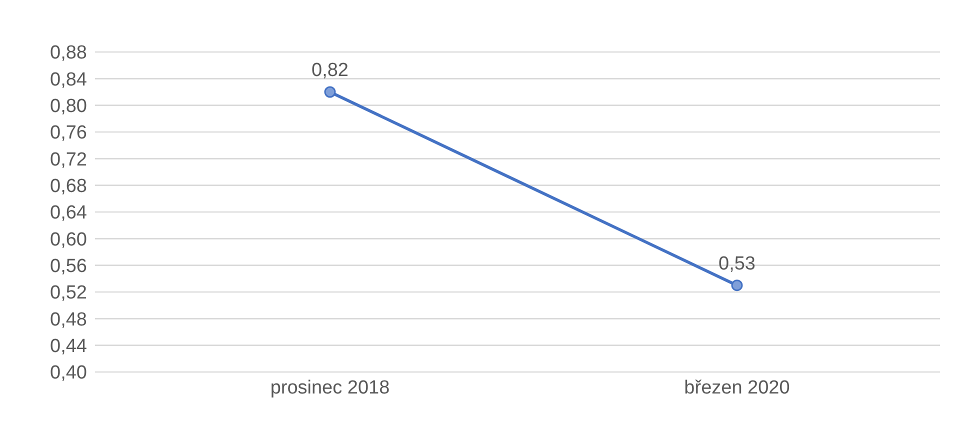 The width and height of the screenshot is (960, 425). I want to click on y-tick-label: 0,88, so click(68, 53).